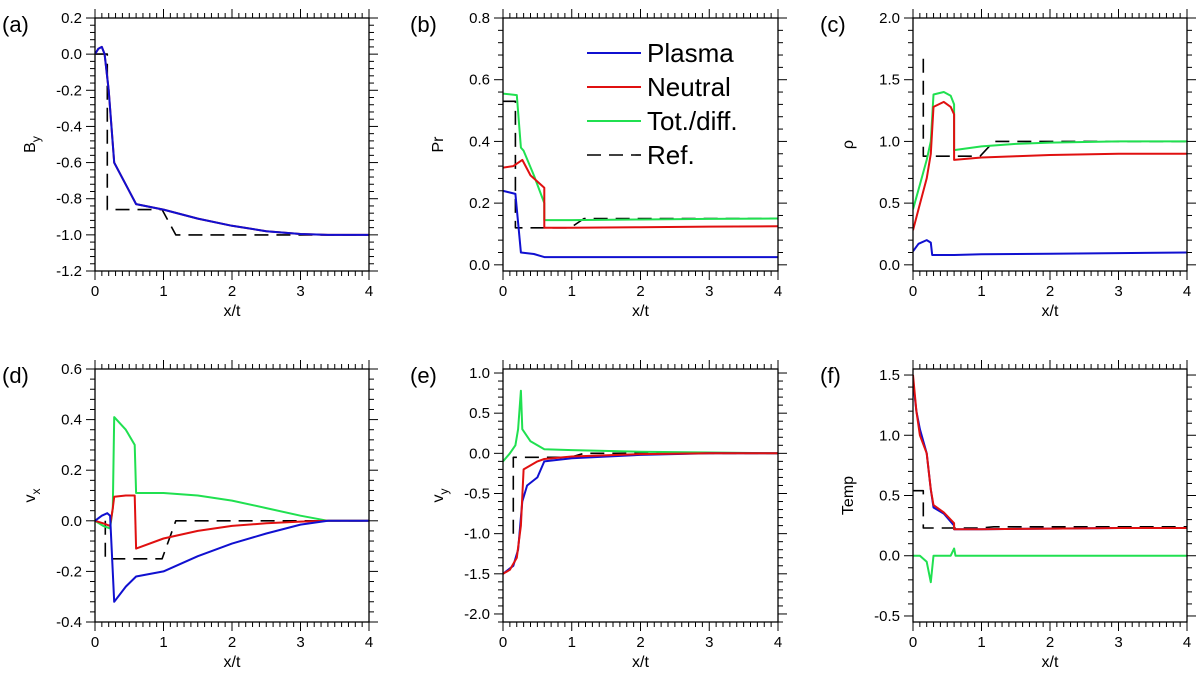  I want to click on y-tick-label: -0.5, so click(887, 616).